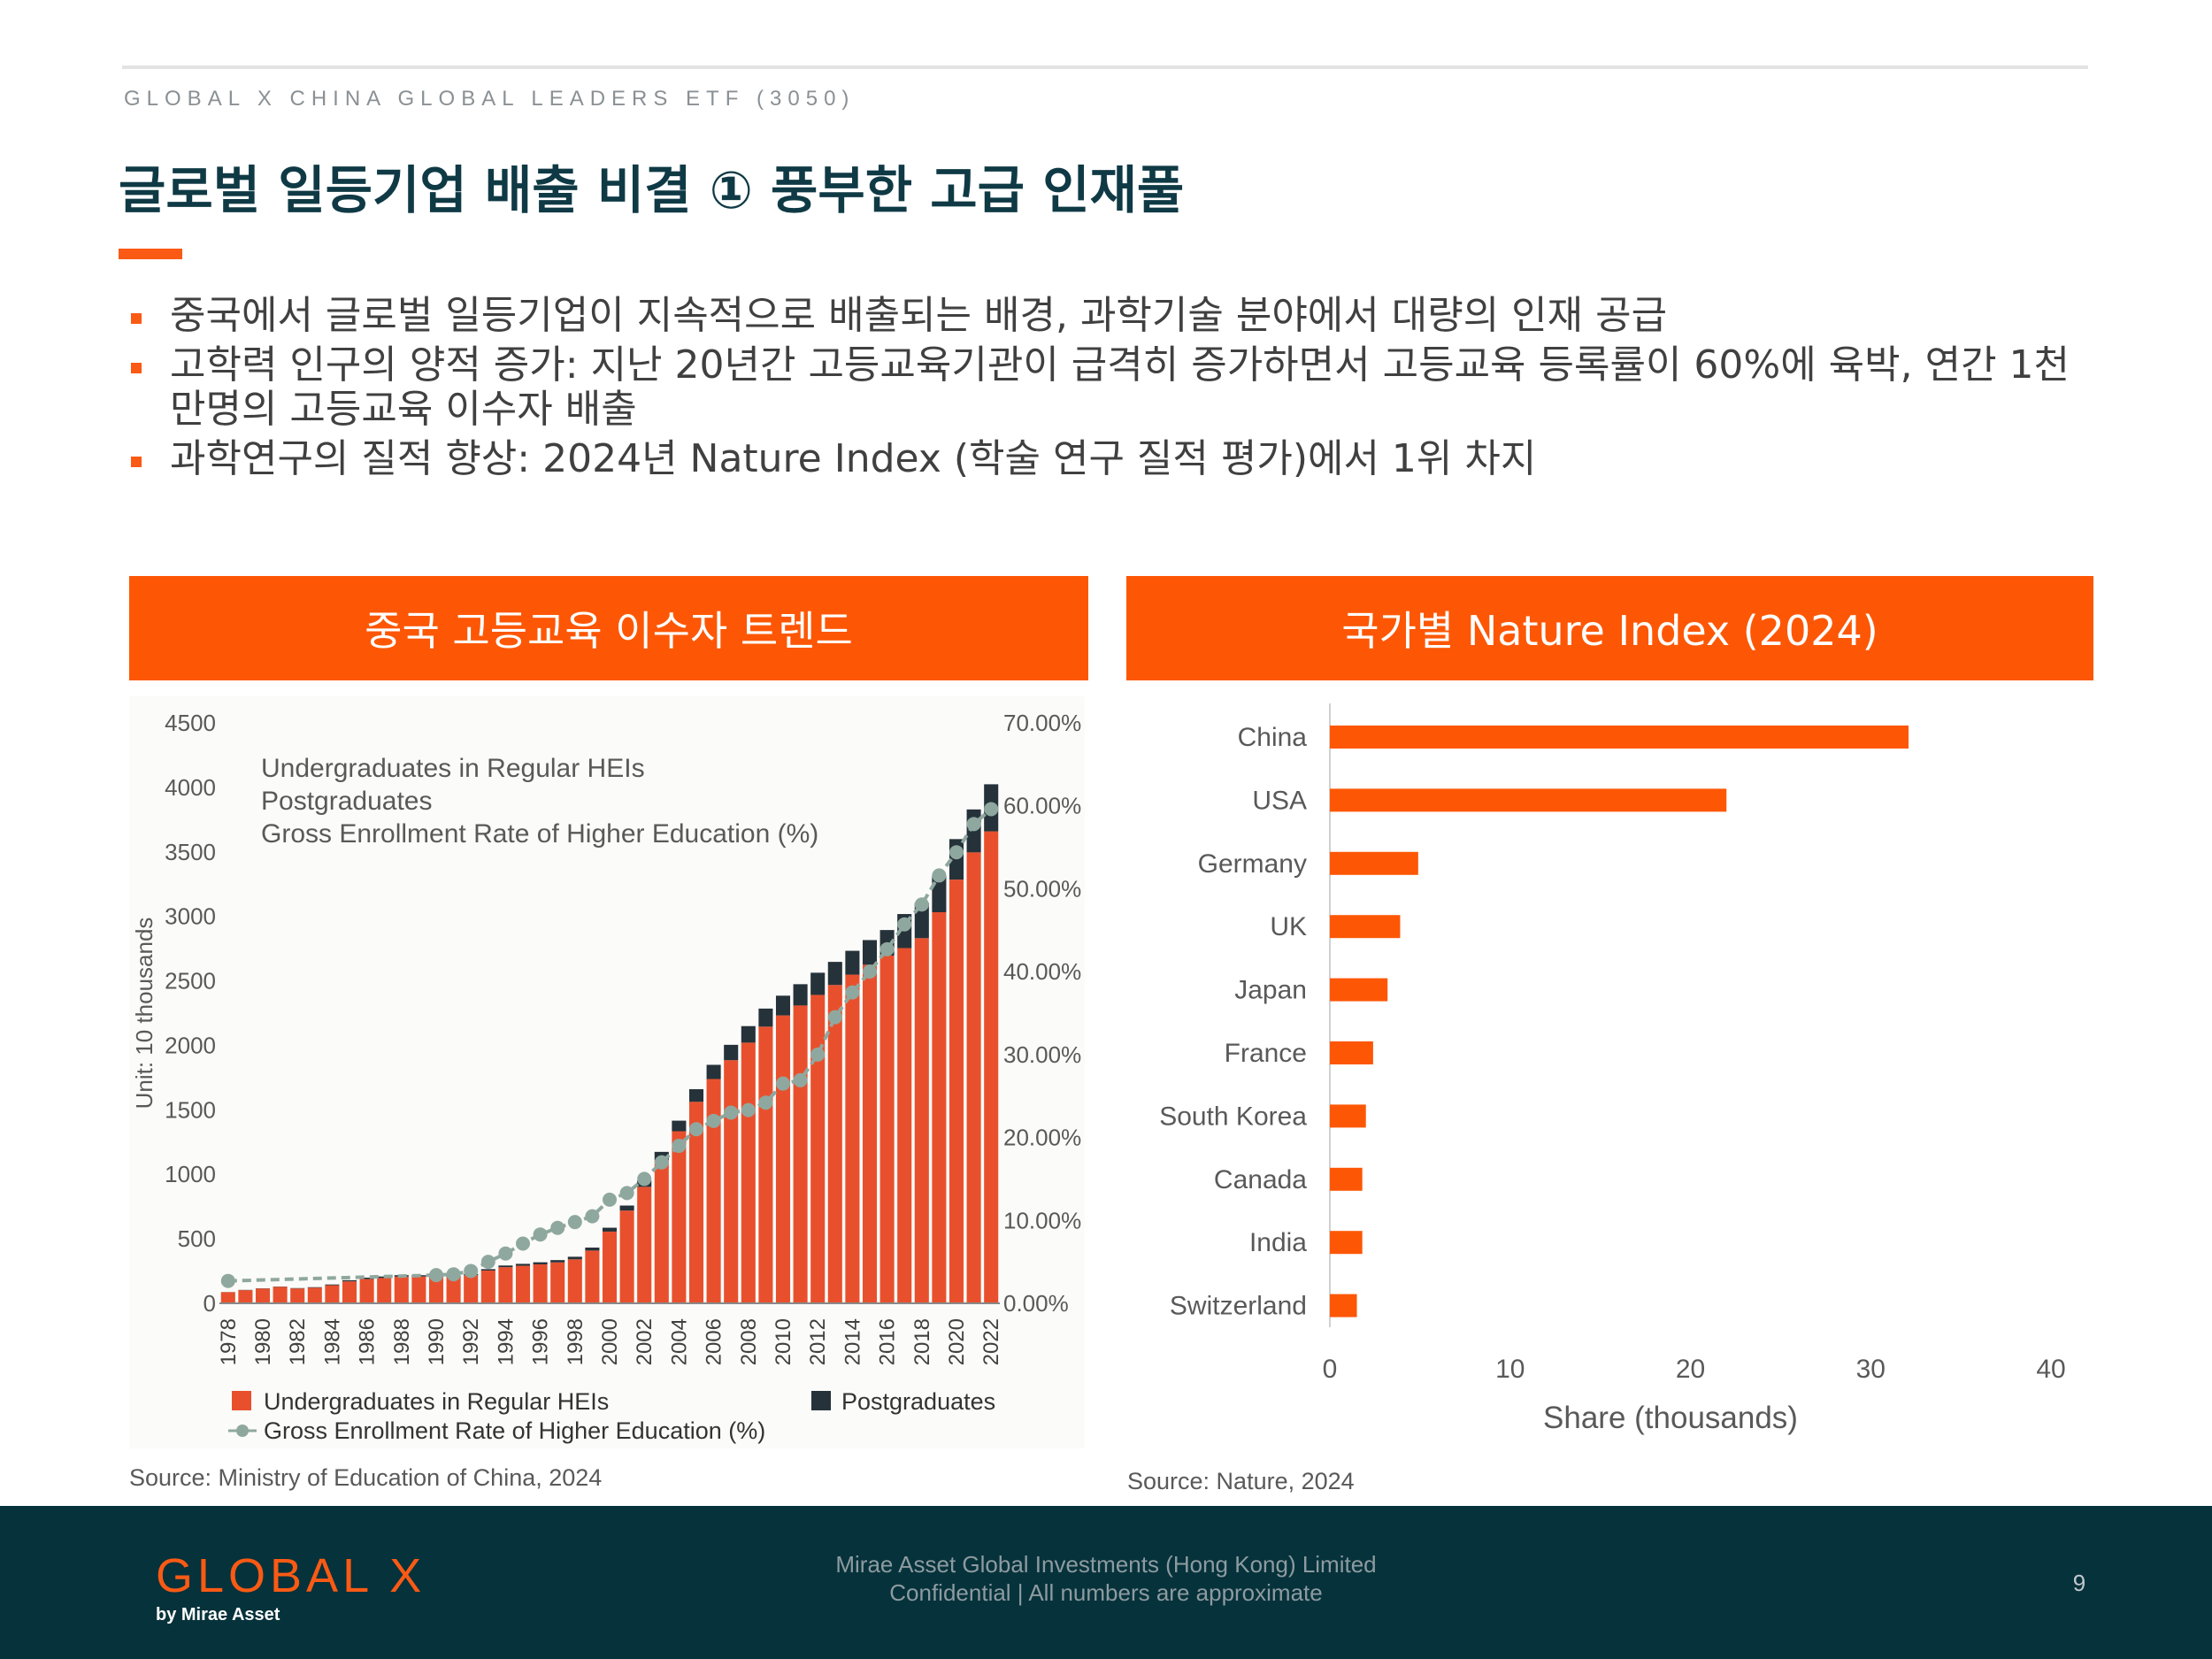  I want to click on x-tick-label: 2004, so click(679, 1342).